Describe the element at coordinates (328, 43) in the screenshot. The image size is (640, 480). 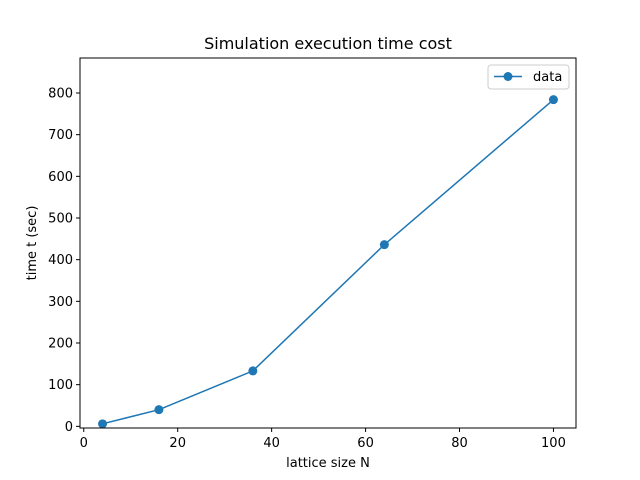
I see `chart-title: Simulation execution time cost` at that location.